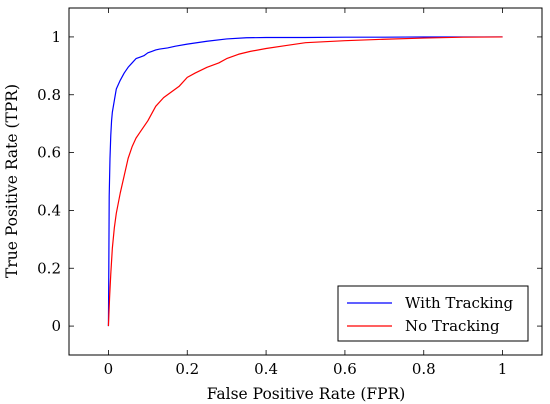 This screenshot has height=404, width=550. Describe the element at coordinates (49, 153) in the screenshot. I see `y-tick-label: 0.6` at that location.